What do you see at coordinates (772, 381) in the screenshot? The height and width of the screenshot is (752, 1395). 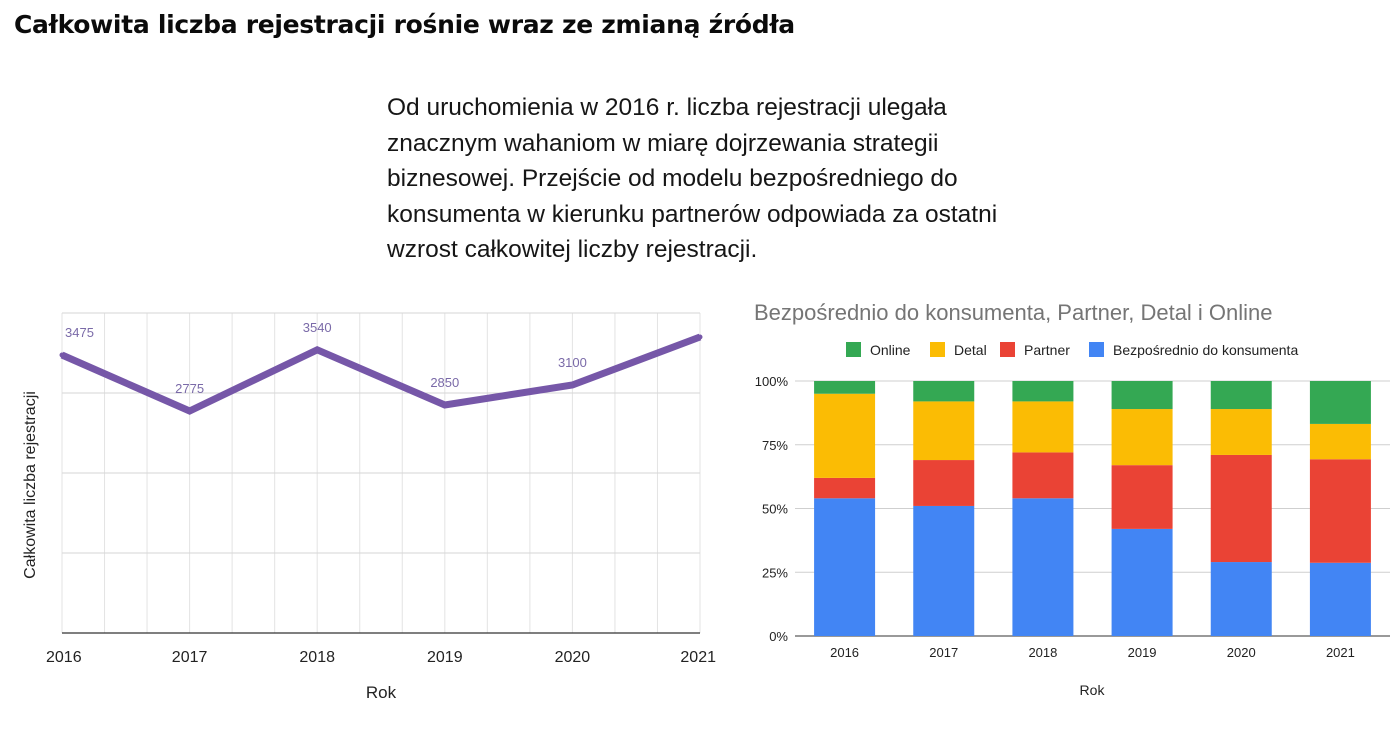 I see `y-tick-label: 100%` at bounding box center [772, 381].